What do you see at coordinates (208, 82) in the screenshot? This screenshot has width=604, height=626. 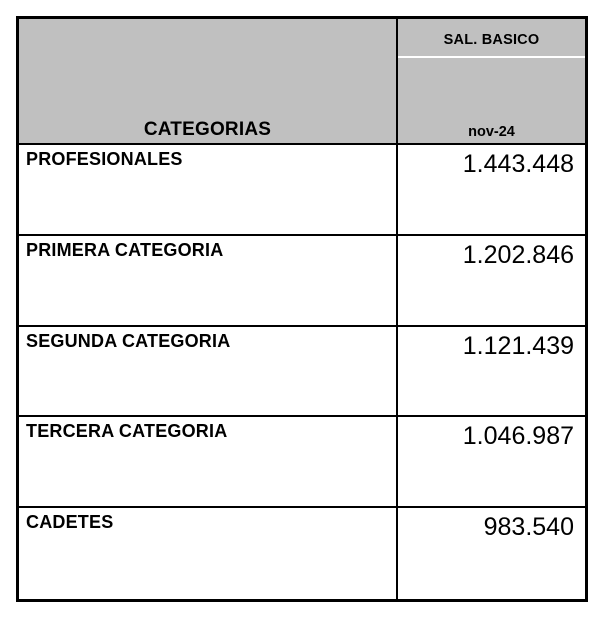 I see `header-categories-cell: CATEGORIAS` at bounding box center [208, 82].